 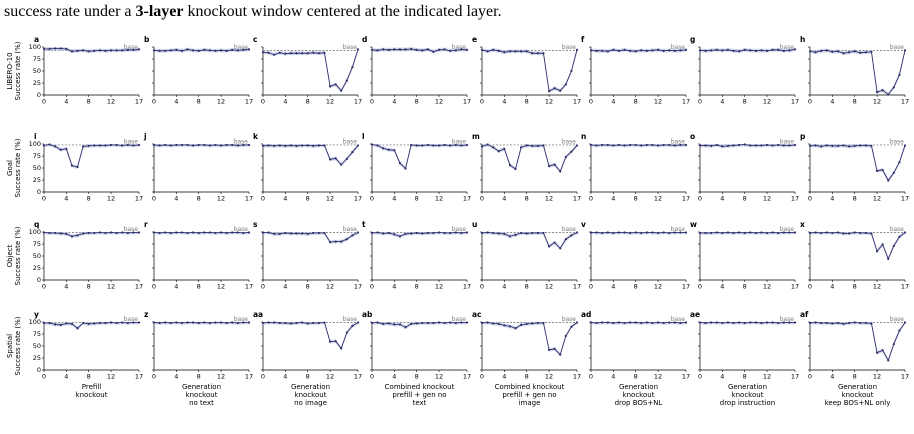 I want to click on column-label-line: Generation, so click(x=201, y=387).